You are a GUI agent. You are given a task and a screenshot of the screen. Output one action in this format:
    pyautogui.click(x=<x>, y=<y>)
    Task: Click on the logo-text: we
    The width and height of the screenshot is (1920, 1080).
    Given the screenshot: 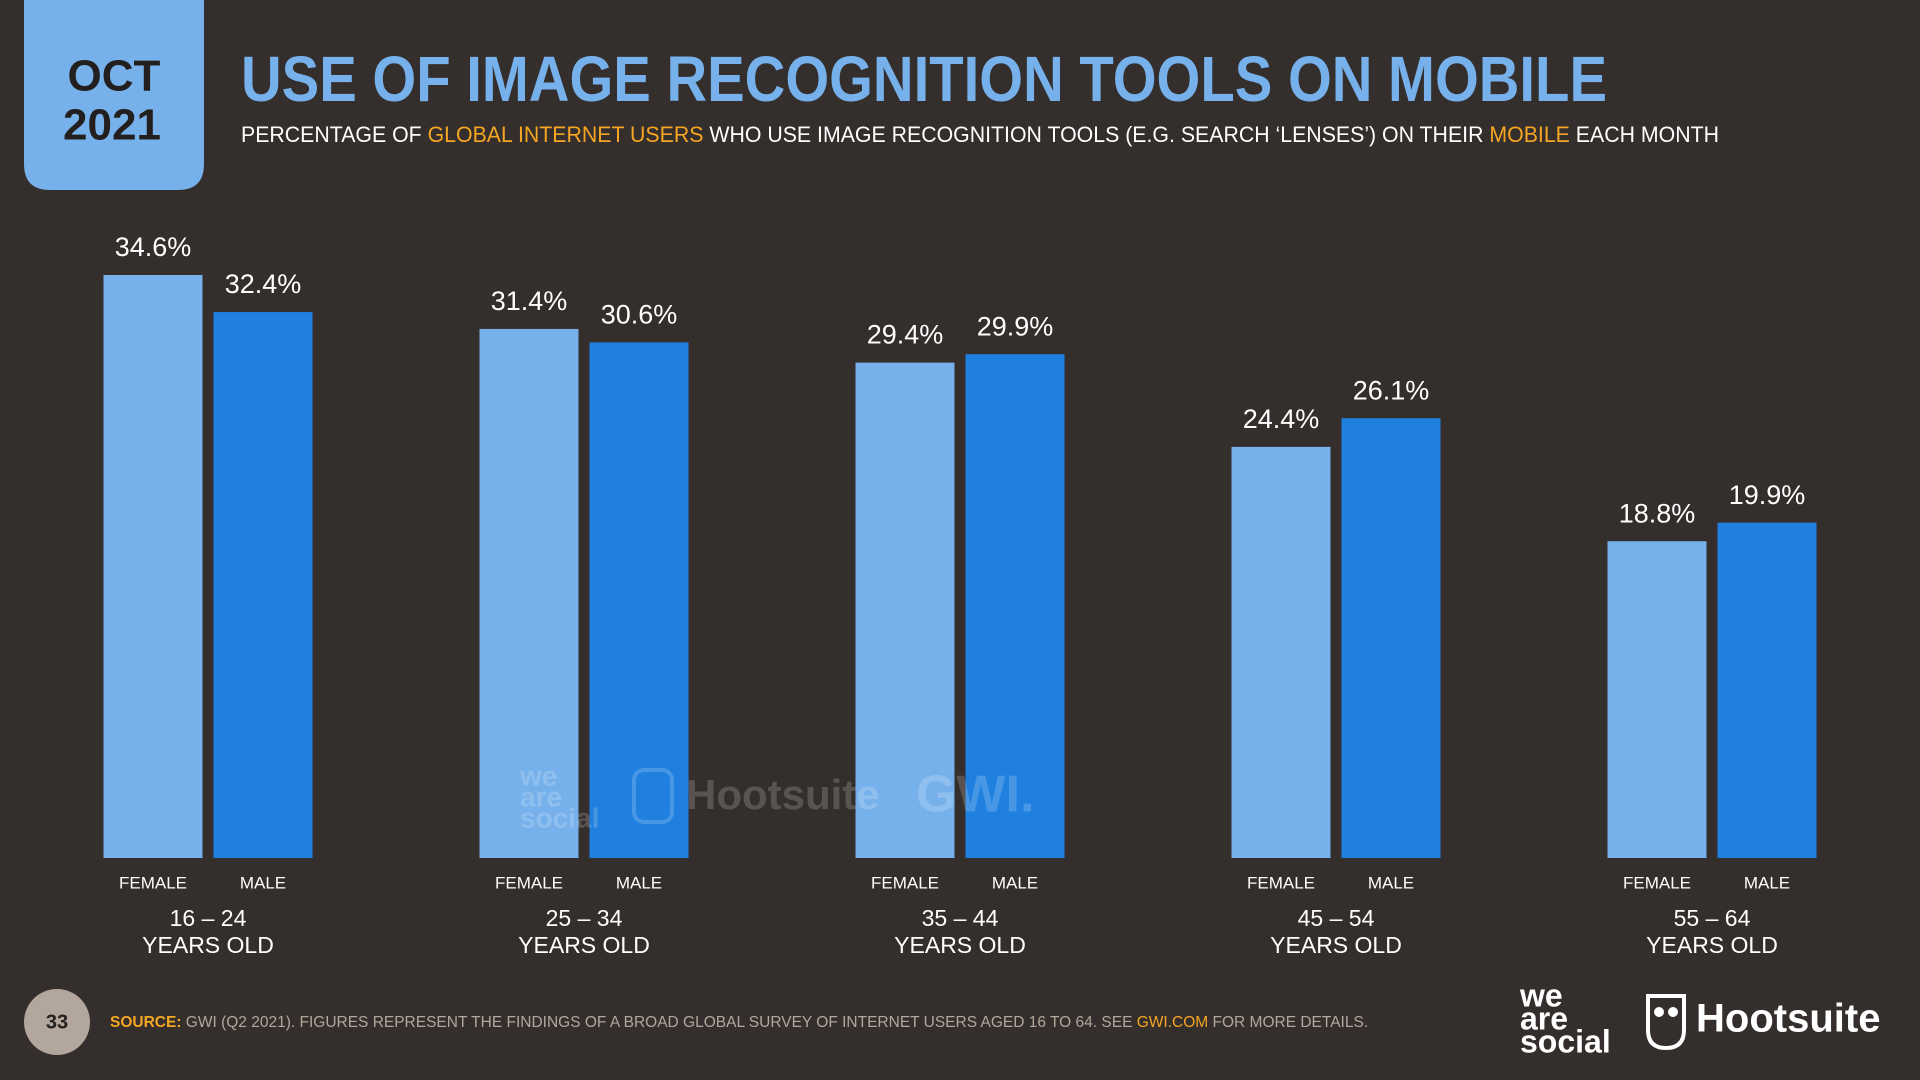 What is the action you would take?
    pyautogui.click(x=1541, y=995)
    